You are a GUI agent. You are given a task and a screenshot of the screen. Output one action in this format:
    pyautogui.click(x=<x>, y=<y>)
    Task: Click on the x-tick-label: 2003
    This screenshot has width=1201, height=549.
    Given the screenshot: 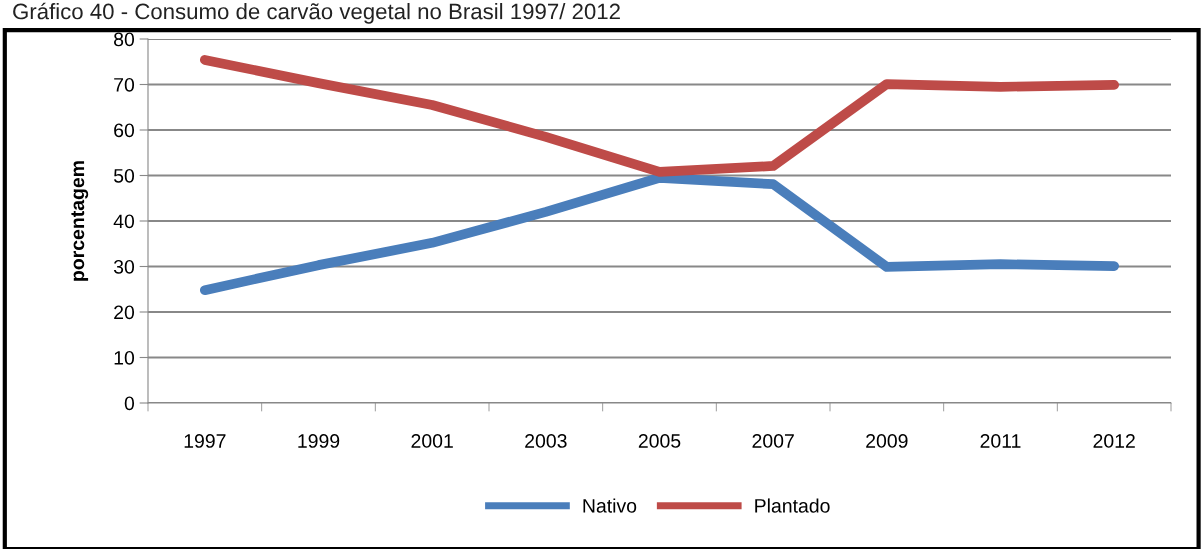 What is the action you would take?
    pyautogui.click(x=546, y=441)
    